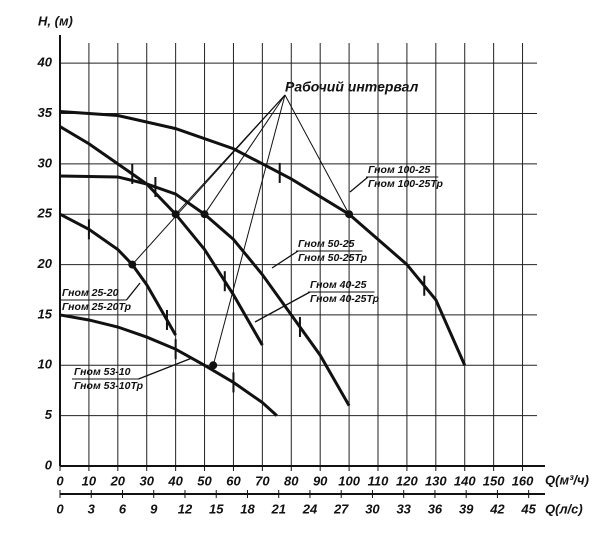 Image resolution: width=600 pixels, height=545 pixels. Describe the element at coordinates (55, 20) in the screenshot. I see `y-axis-label: H, (м)` at that location.